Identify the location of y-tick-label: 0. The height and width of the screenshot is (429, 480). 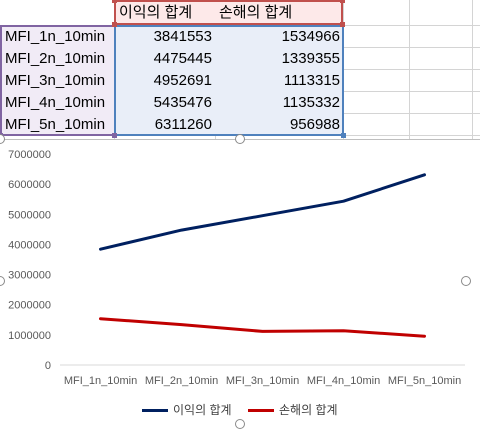
(48, 366).